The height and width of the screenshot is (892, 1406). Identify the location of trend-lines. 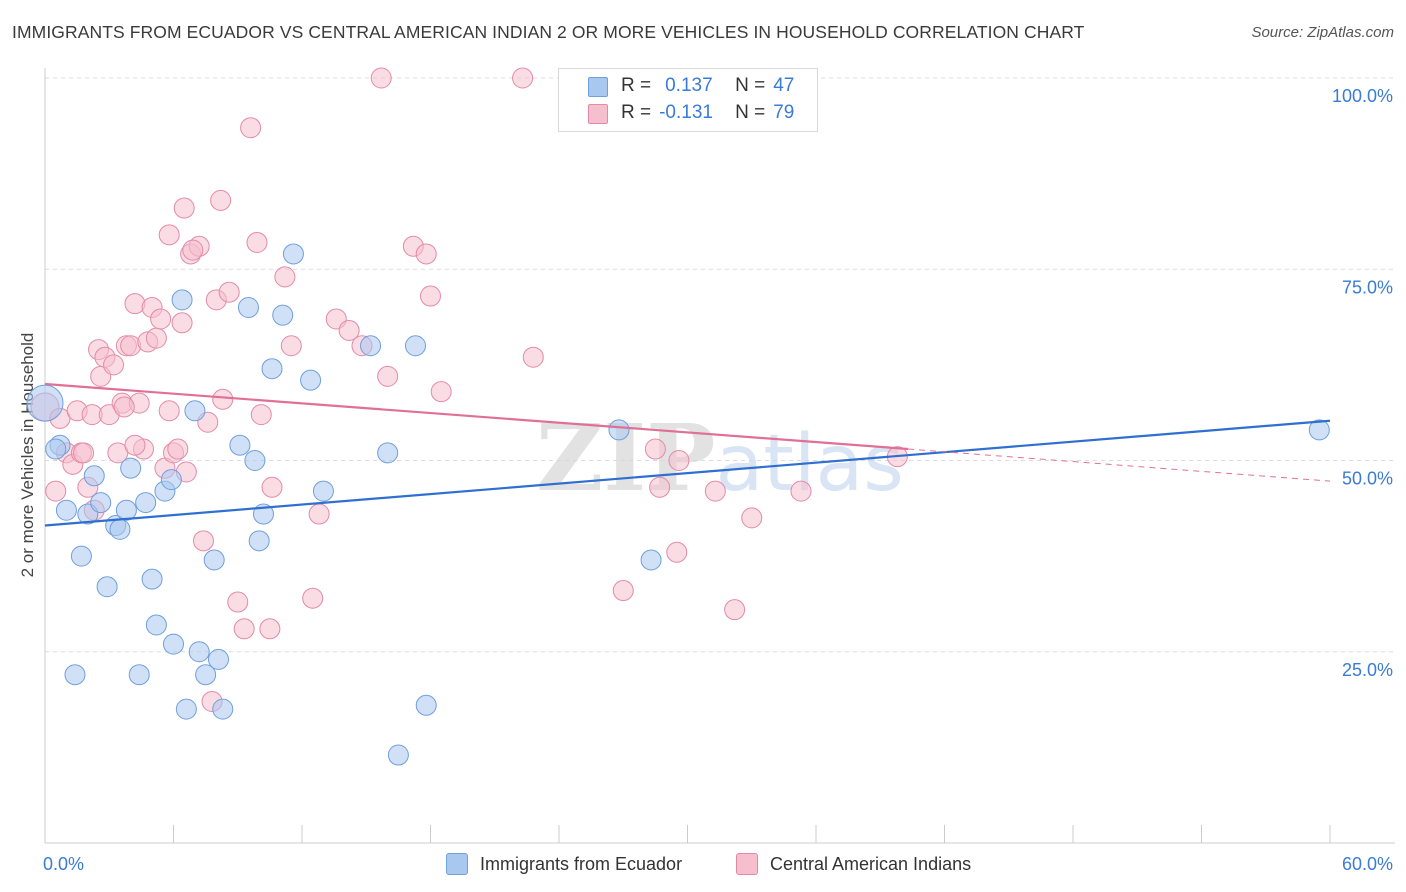
(687, 454).